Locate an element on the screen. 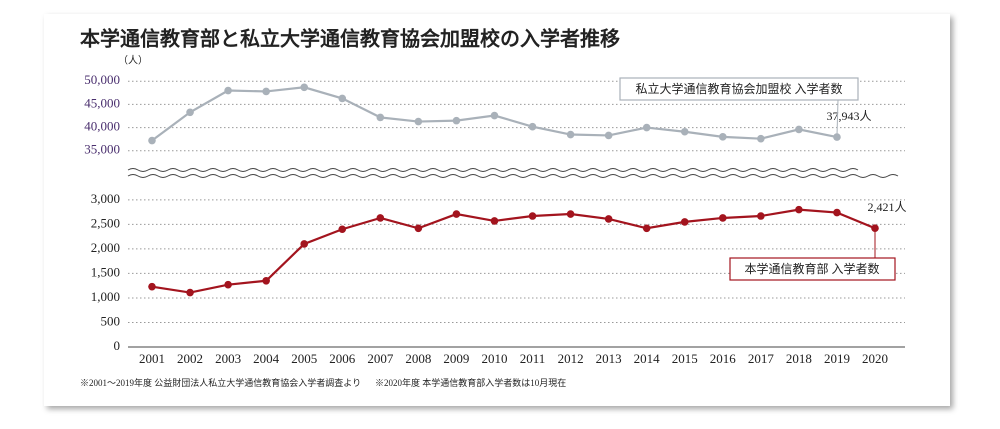 This screenshot has width=1000, height=429. y-tick-label: 45,000 is located at coordinates (102, 102).